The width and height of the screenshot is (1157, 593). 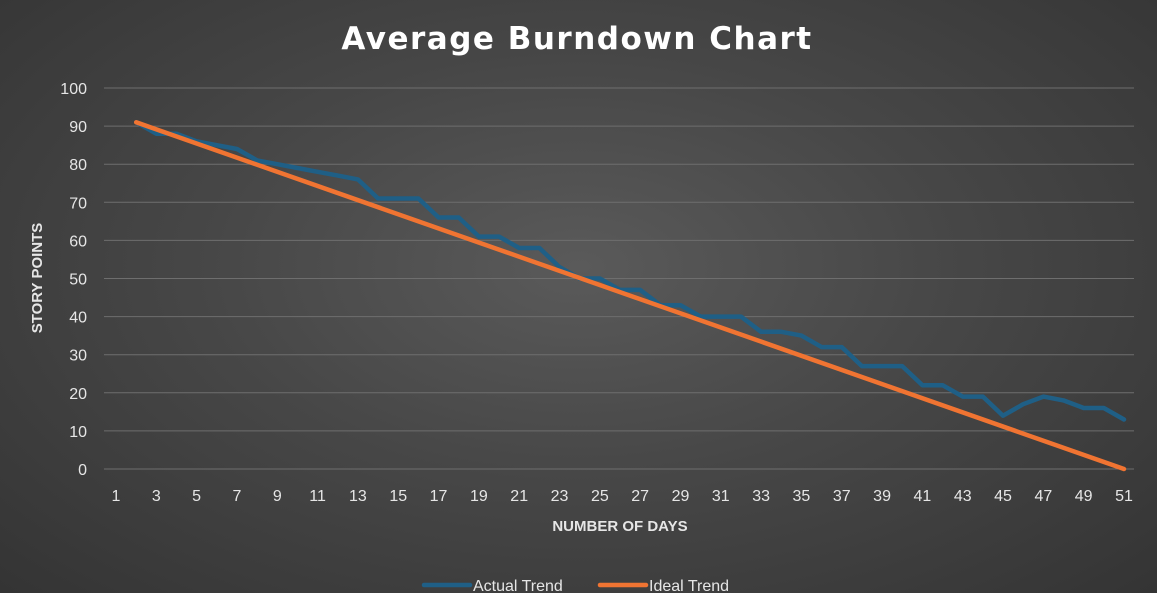 What do you see at coordinates (37, 278) in the screenshot?
I see `y-axis-label: STORY POINTS` at bounding box center [37, 278].